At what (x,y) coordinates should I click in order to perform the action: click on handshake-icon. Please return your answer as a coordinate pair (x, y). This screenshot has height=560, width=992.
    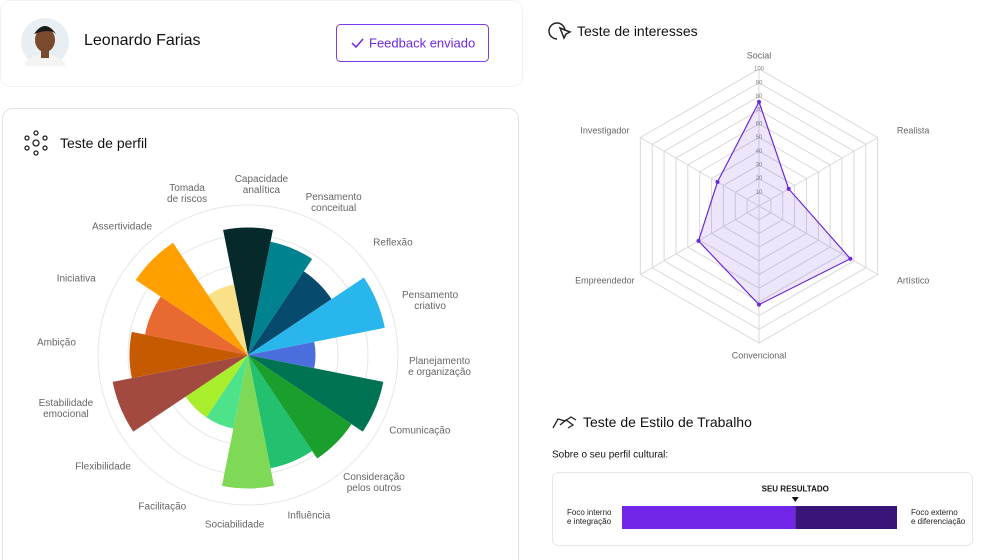
    Looking at the image, I should click on (564, 422).